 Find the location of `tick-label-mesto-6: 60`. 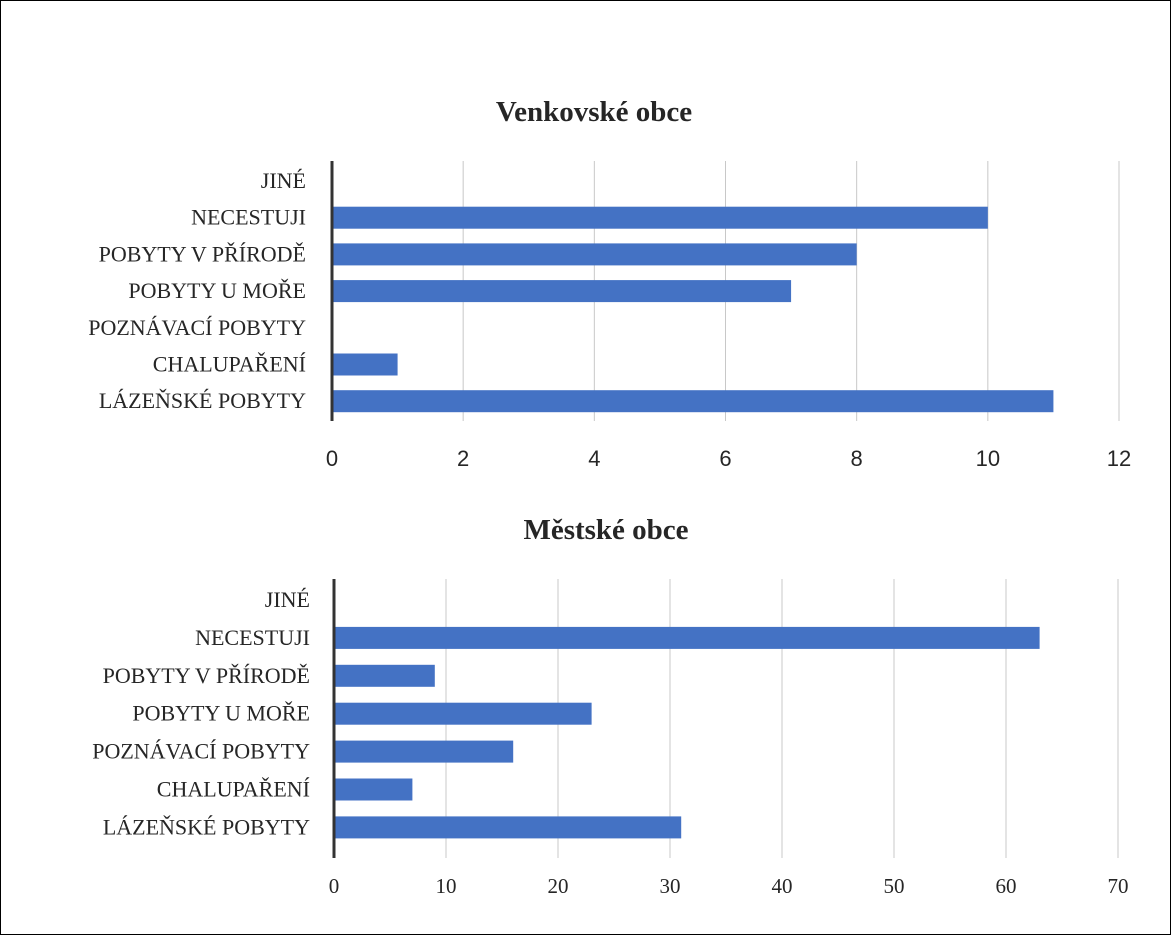

tick-label-mesto-6: 60 is located at coordinates (1006, 886).